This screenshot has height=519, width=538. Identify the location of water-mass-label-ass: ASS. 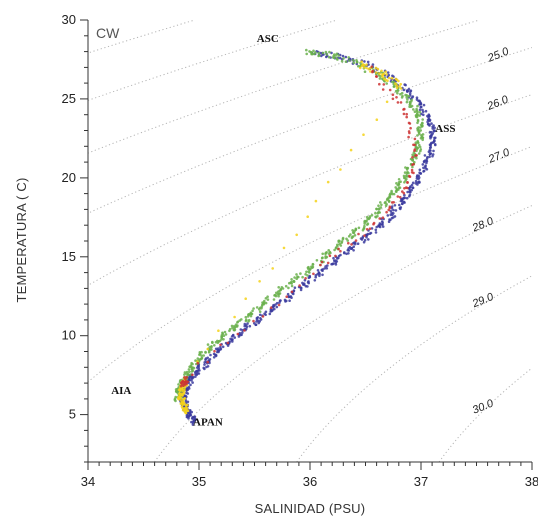
(445, 129).